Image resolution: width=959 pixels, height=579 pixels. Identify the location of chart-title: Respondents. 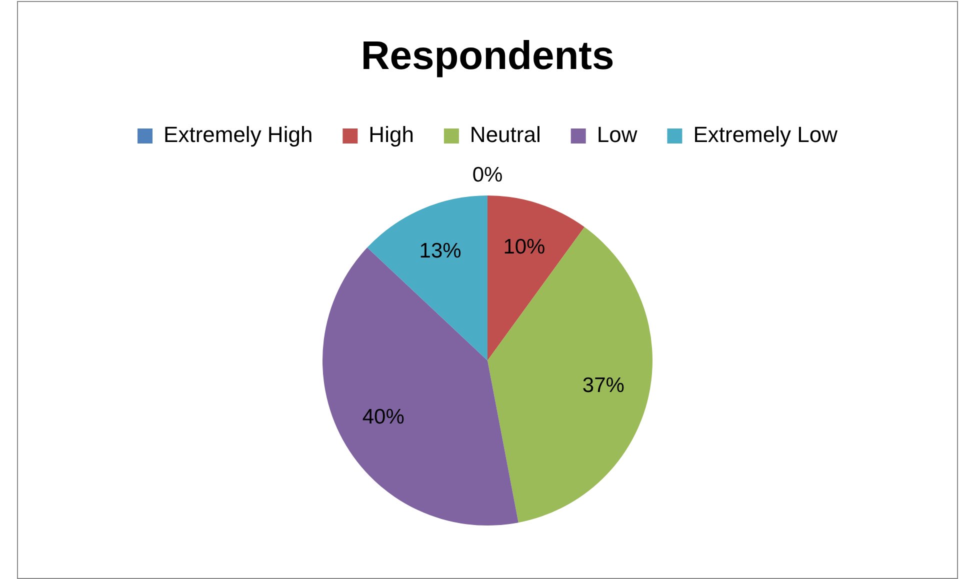
(487, 56).